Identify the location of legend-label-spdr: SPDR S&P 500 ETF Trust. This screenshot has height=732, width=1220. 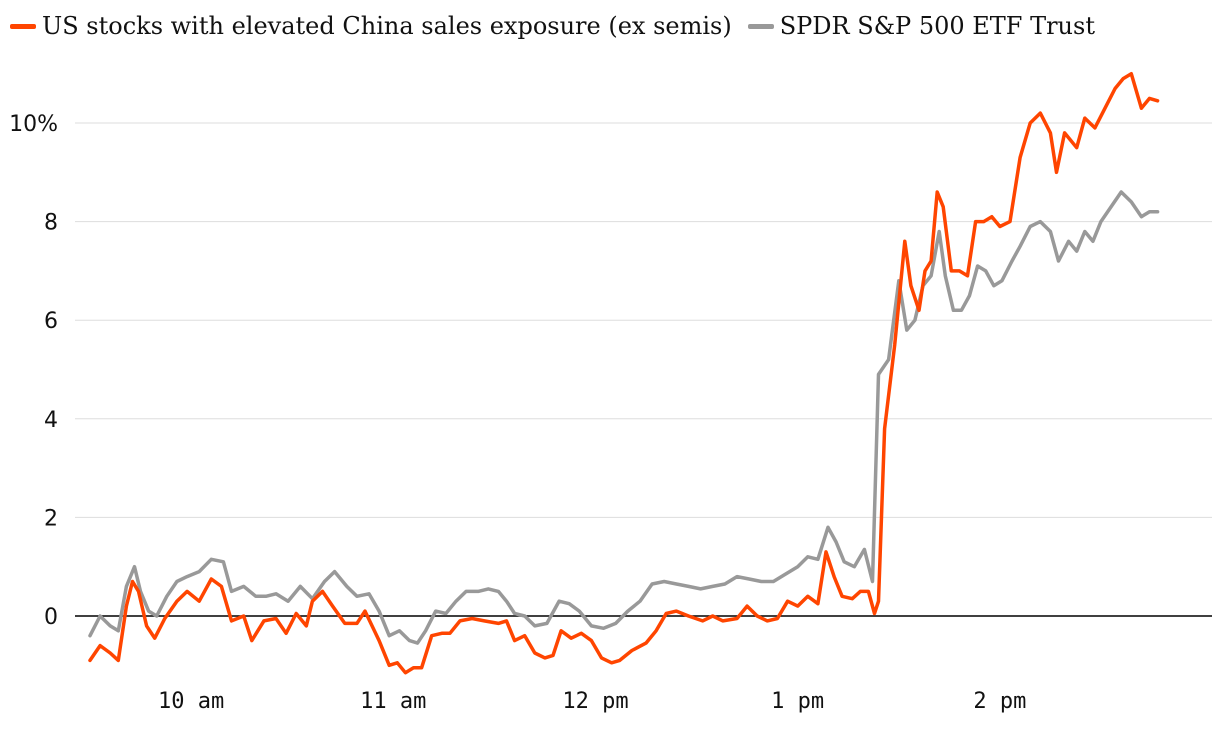
(937, 26).